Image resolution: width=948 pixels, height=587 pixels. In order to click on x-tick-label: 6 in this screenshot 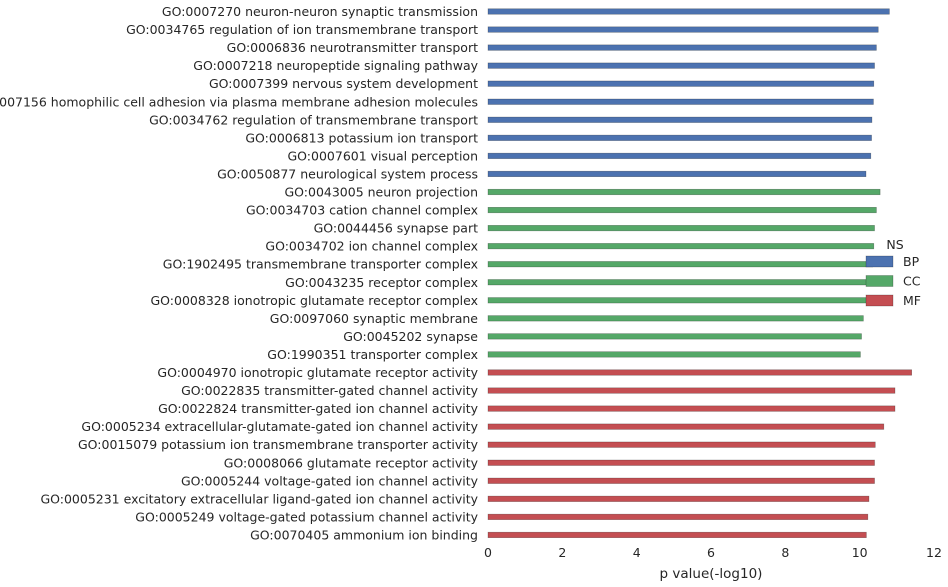, I will do `click(711, 552)`.